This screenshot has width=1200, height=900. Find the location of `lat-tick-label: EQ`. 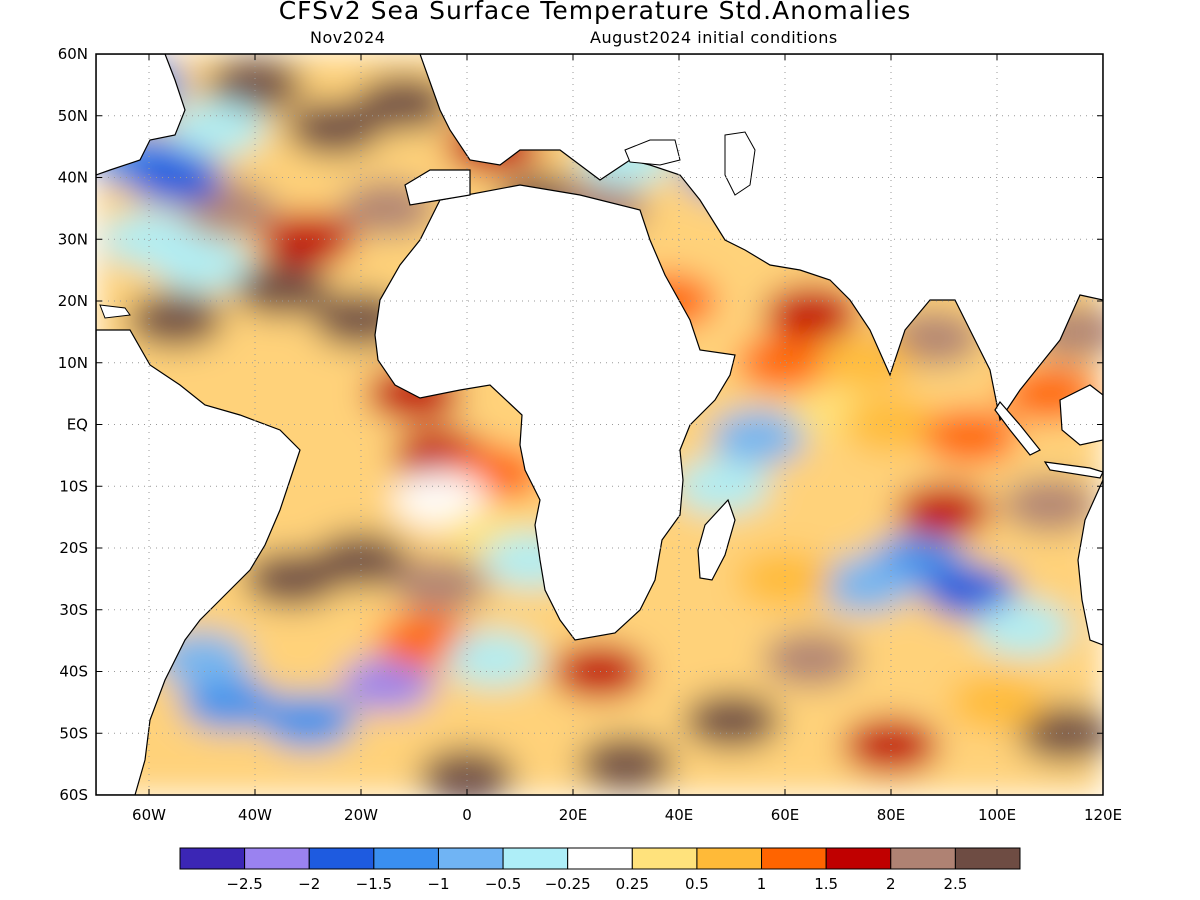

lat-tick-label: EQ is located at coordinates (77, 425).